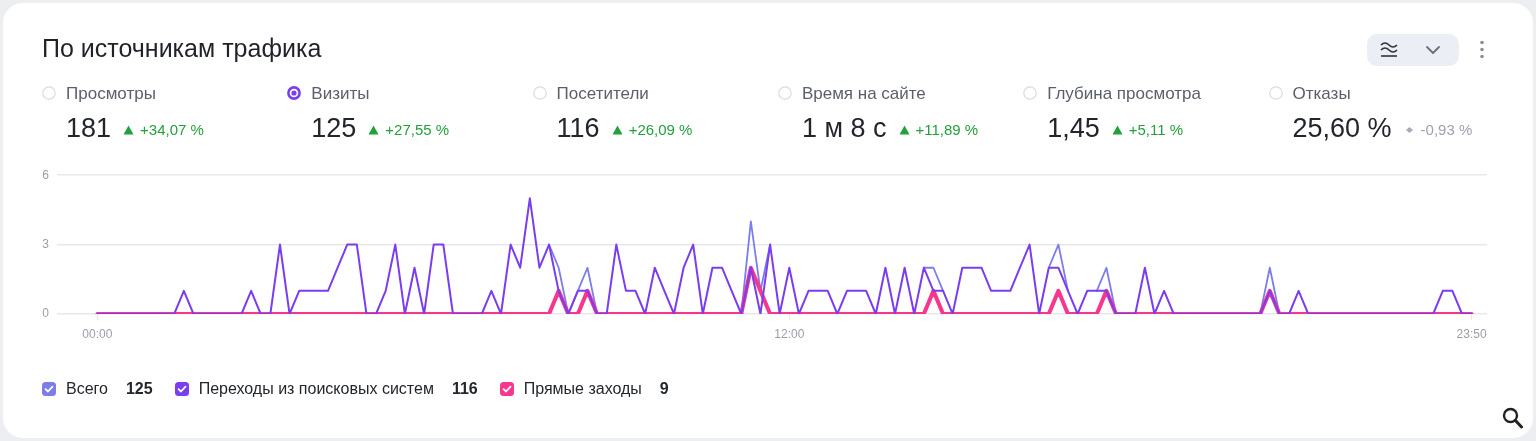 The image size is (1536, 441). I want to click on text: +11,89 %, so click(947, 130).